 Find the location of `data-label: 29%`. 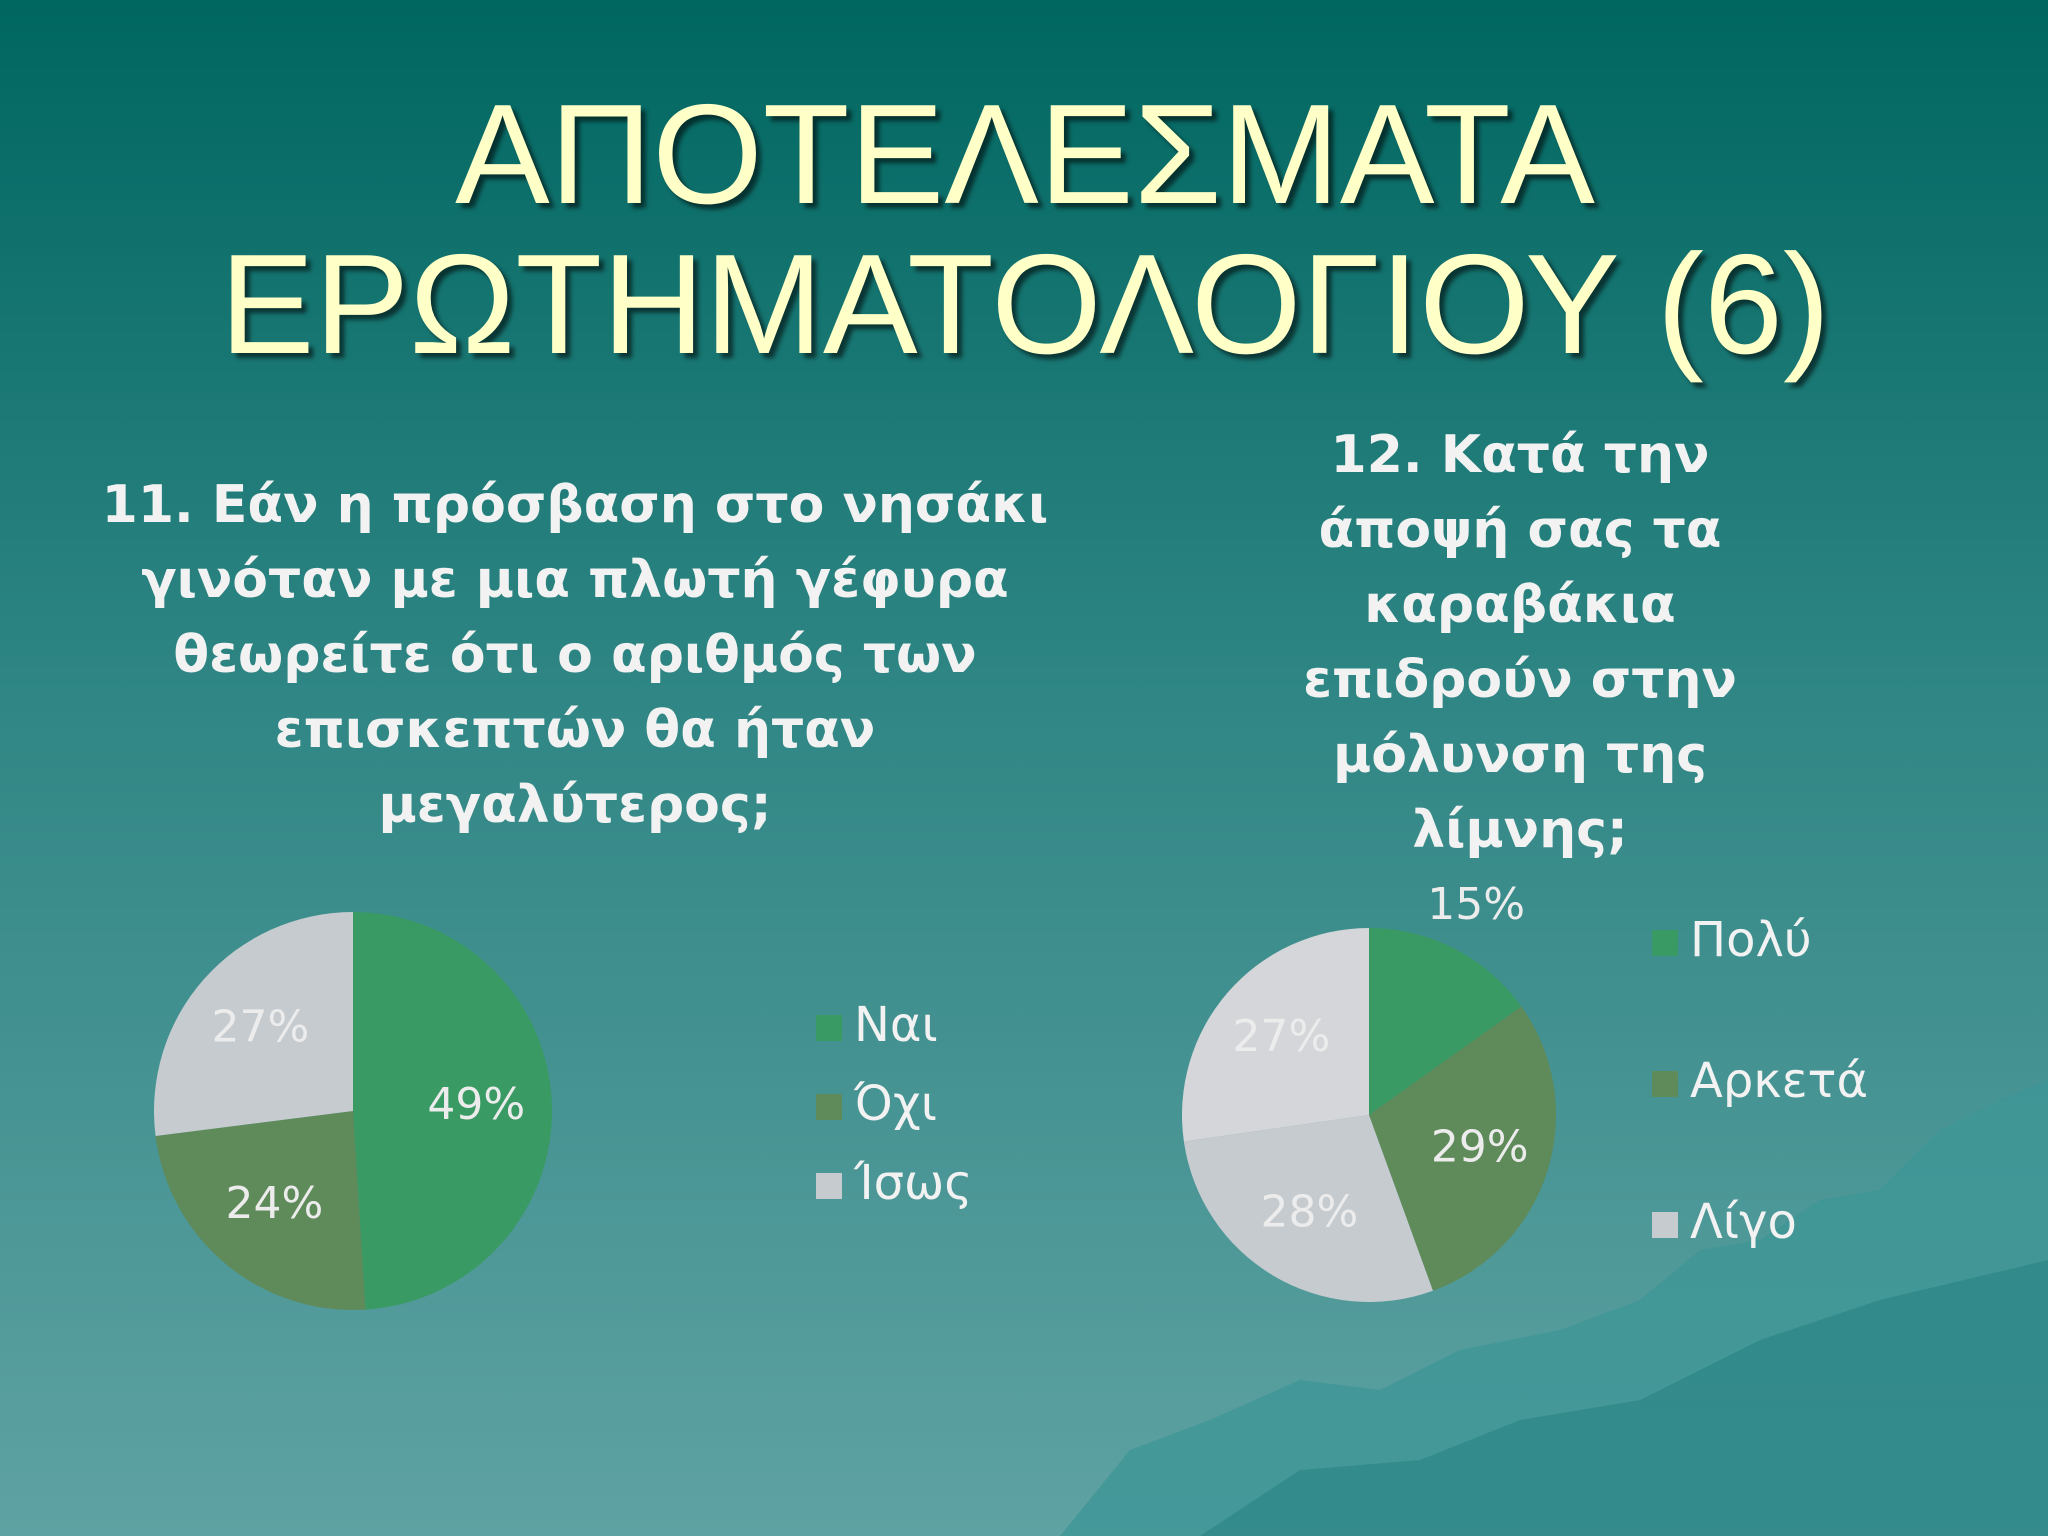

data-label: 29% is located at coordinates (1480, 1146).